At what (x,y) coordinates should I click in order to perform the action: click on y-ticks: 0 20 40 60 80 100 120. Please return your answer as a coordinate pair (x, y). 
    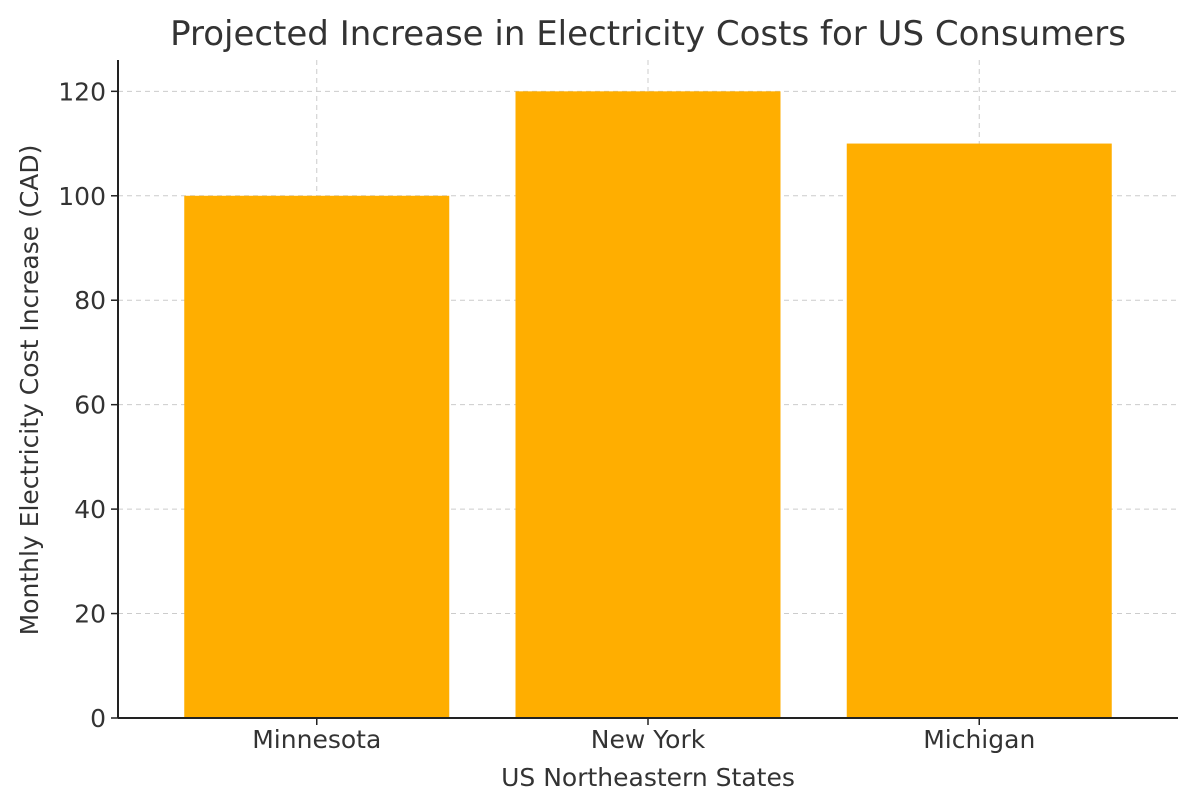
    Looking at the image, I should click on (88, 405).